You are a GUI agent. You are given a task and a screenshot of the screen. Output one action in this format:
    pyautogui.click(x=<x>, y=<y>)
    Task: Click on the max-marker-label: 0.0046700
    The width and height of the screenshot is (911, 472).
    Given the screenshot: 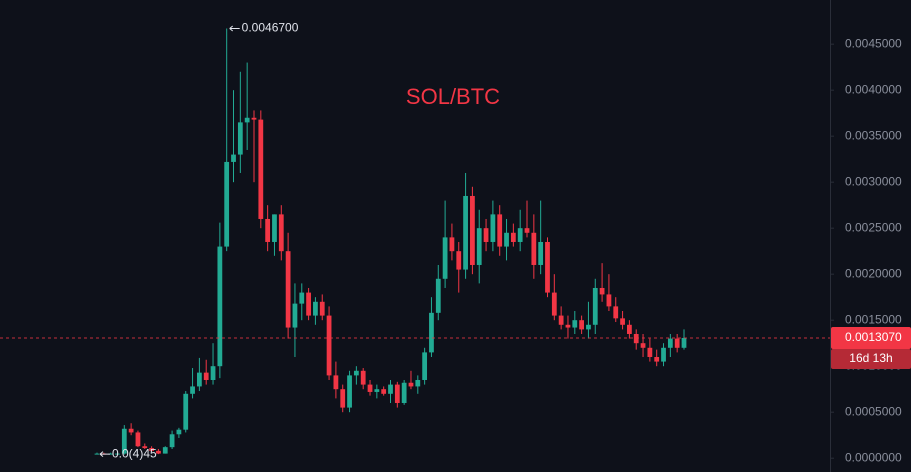 What is the action you would take?
    pyautogui.click(x=270, y=28)
    